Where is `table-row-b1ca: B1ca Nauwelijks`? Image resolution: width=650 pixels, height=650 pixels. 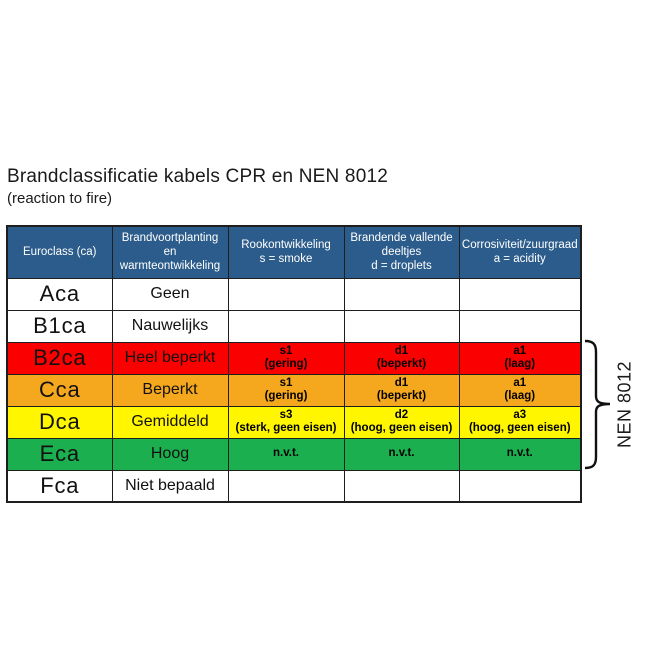
table-row-b1ca: B1ca Nauwelijks is located at coordinates (294, 326).